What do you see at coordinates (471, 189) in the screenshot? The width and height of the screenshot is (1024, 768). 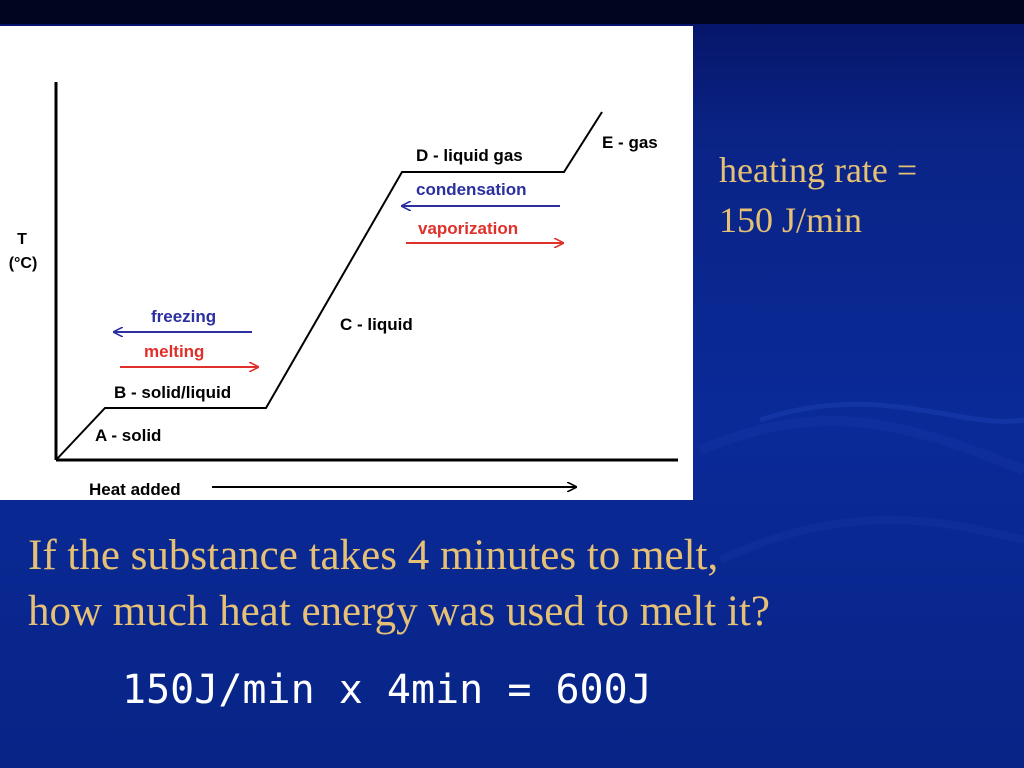 I see `condensation-label: condensation` at bounding box center [471, 189].